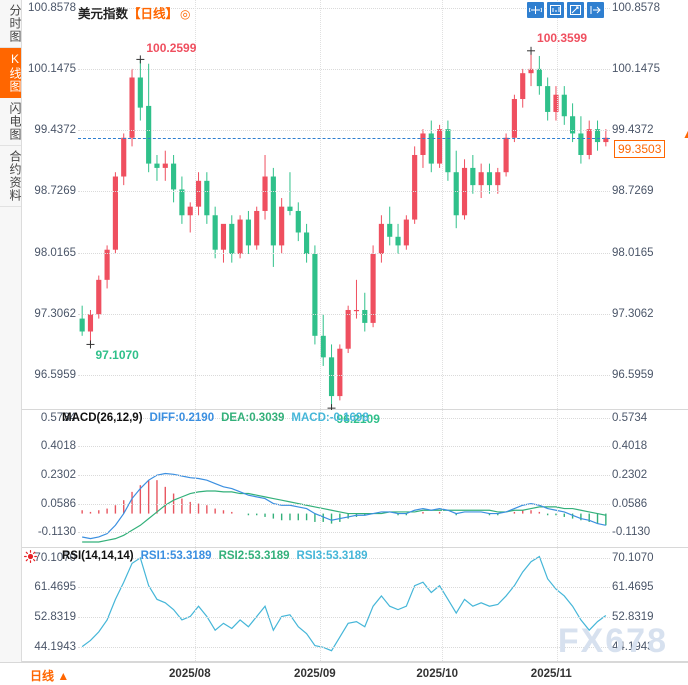 The width and height of the screenshot is (688, 685). I want to click on macd-diff-value: DIFF:0.2190, so click(182, 418).